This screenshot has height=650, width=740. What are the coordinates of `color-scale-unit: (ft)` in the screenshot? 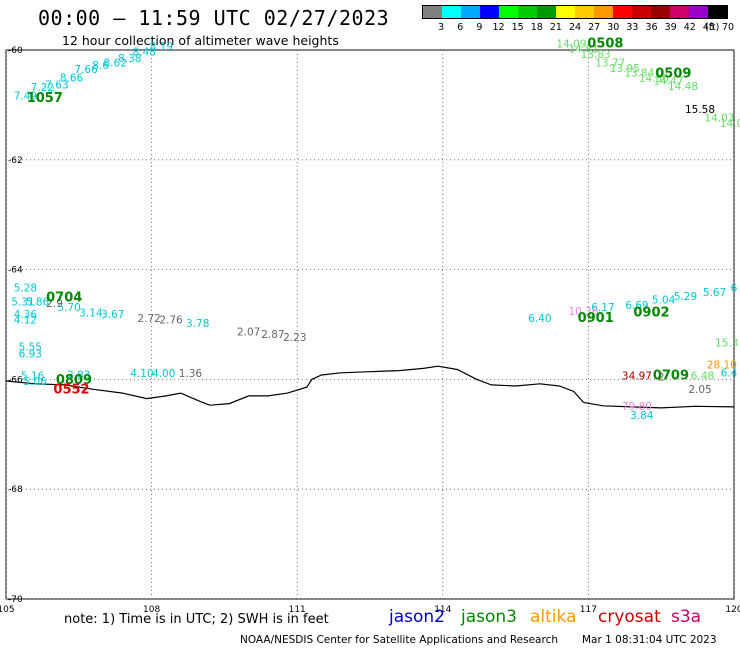 It's located at (712, 27).